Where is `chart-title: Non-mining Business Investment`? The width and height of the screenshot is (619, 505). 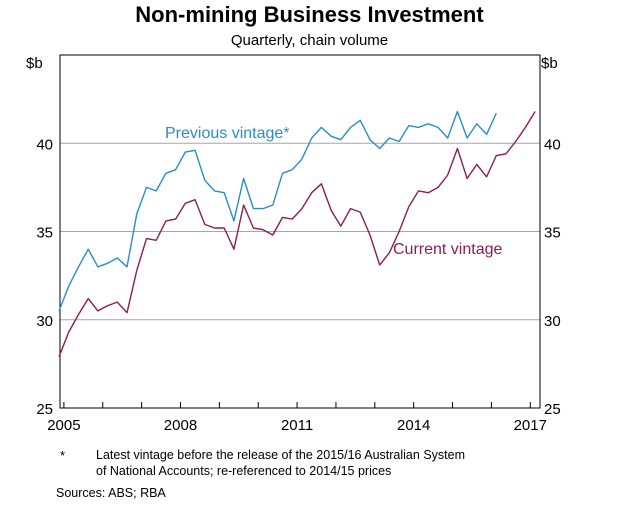 chart-title: Non-mining Business Investment is located at coordinates (309, 14).